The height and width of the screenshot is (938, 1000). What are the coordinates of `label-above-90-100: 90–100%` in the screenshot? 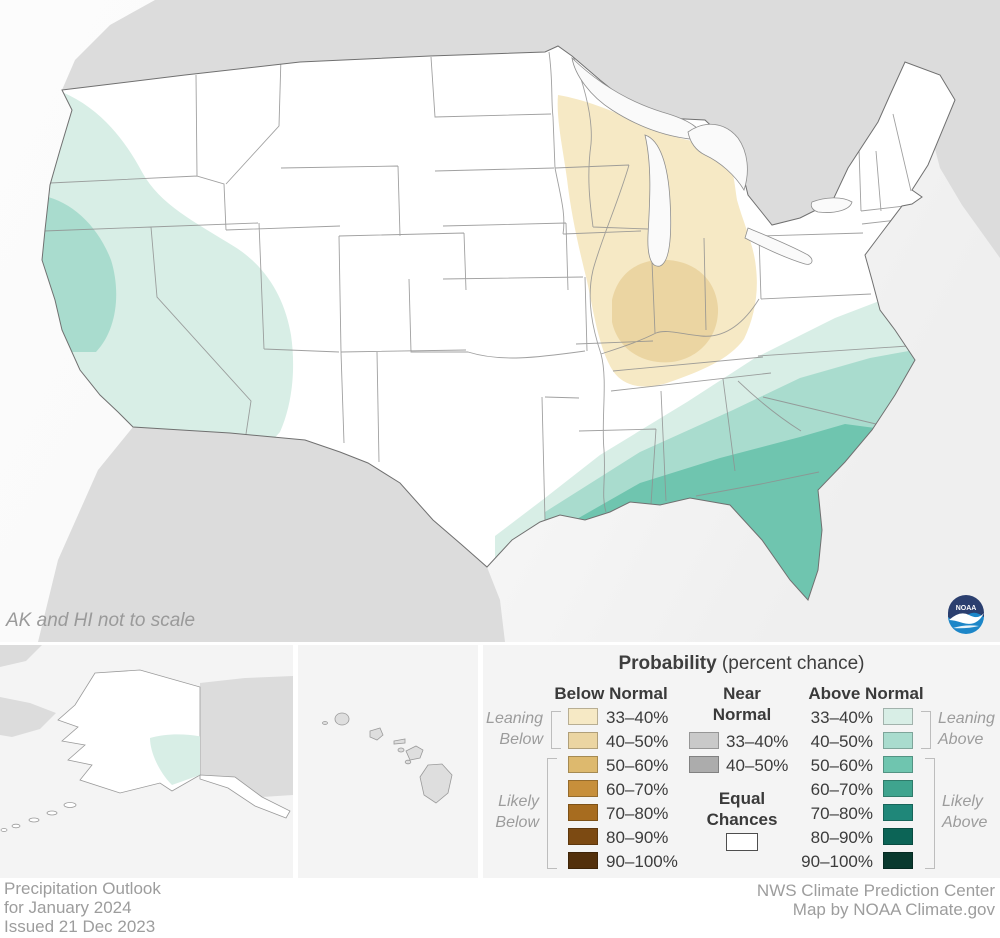 It's located at (837, 861).